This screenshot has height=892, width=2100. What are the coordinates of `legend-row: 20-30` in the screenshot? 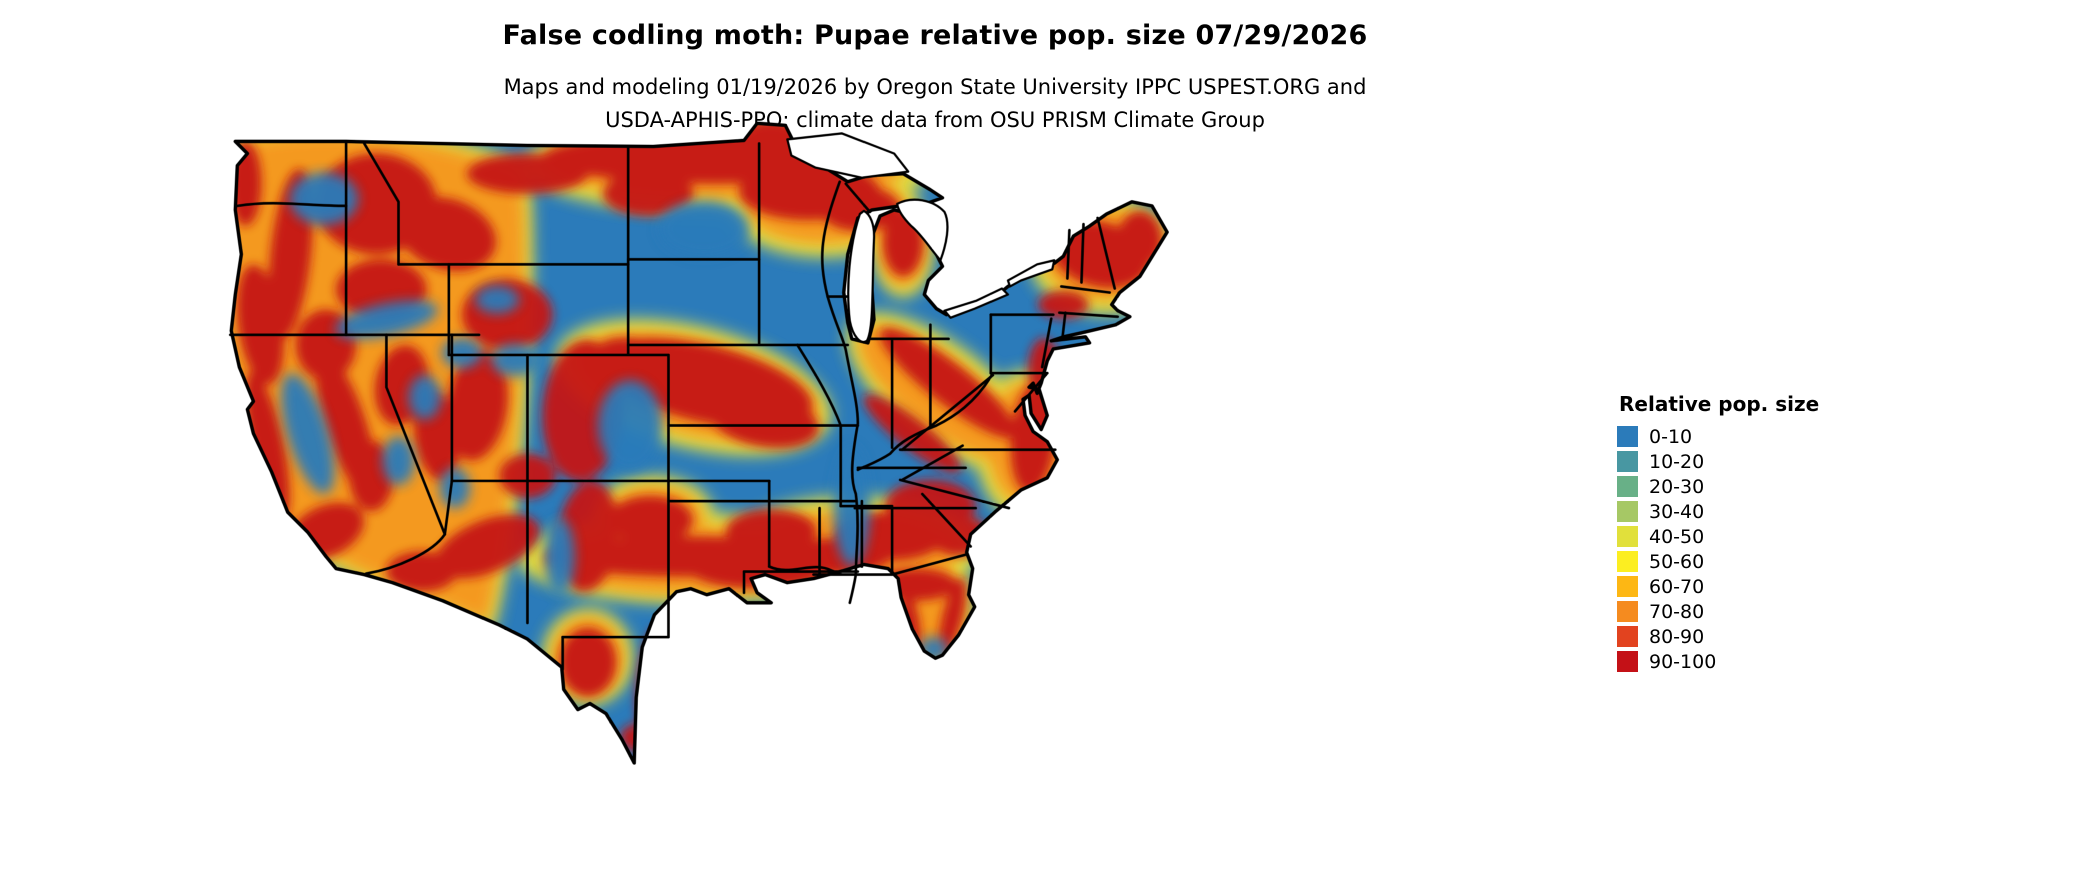 It's located at (1737, 486).